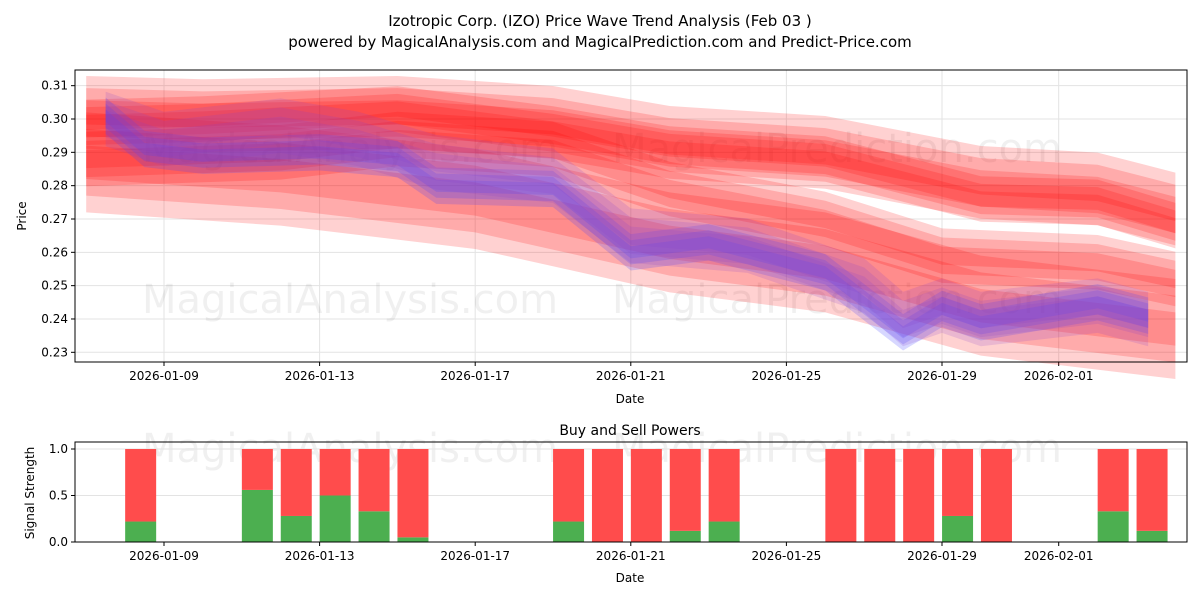  Describe the element at coordinates (58, 542) in the screenshot. I see `y-tick-label: 0.0` at that location.